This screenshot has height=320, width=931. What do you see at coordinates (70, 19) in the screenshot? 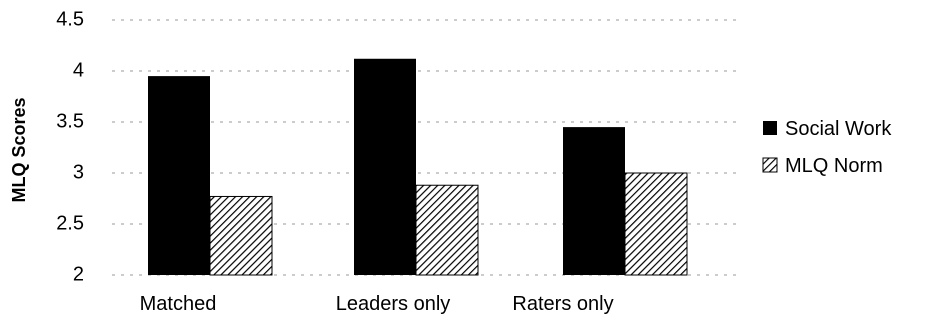
I see `y-tick-label: 4.5` at bounding box center [70, 19].